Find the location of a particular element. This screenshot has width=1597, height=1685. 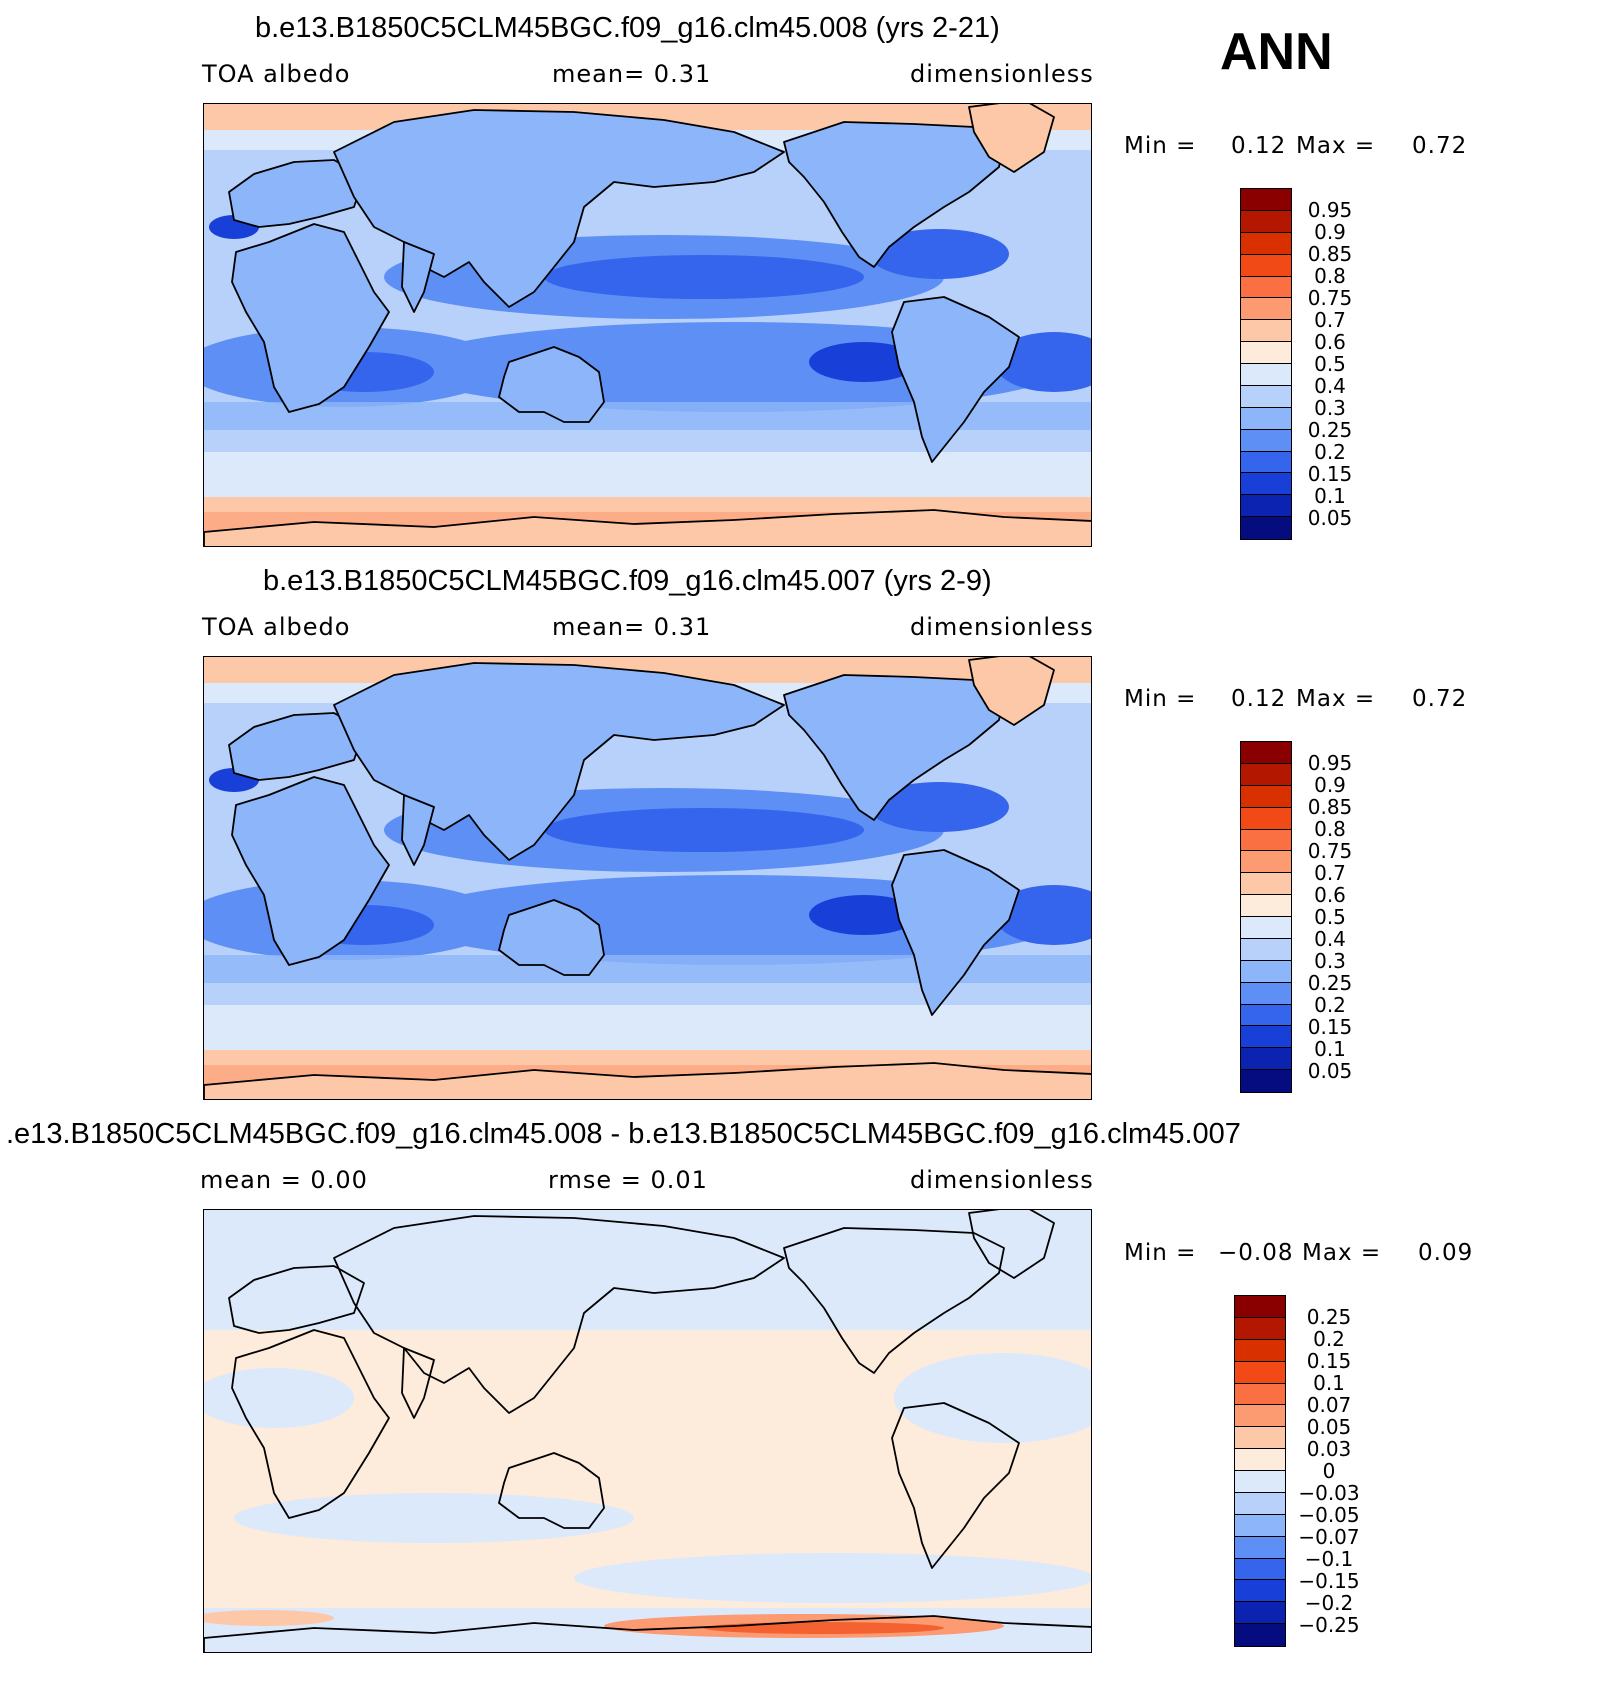

panel-1-max-value: 0.72 is located at coordinates (1440, 146).